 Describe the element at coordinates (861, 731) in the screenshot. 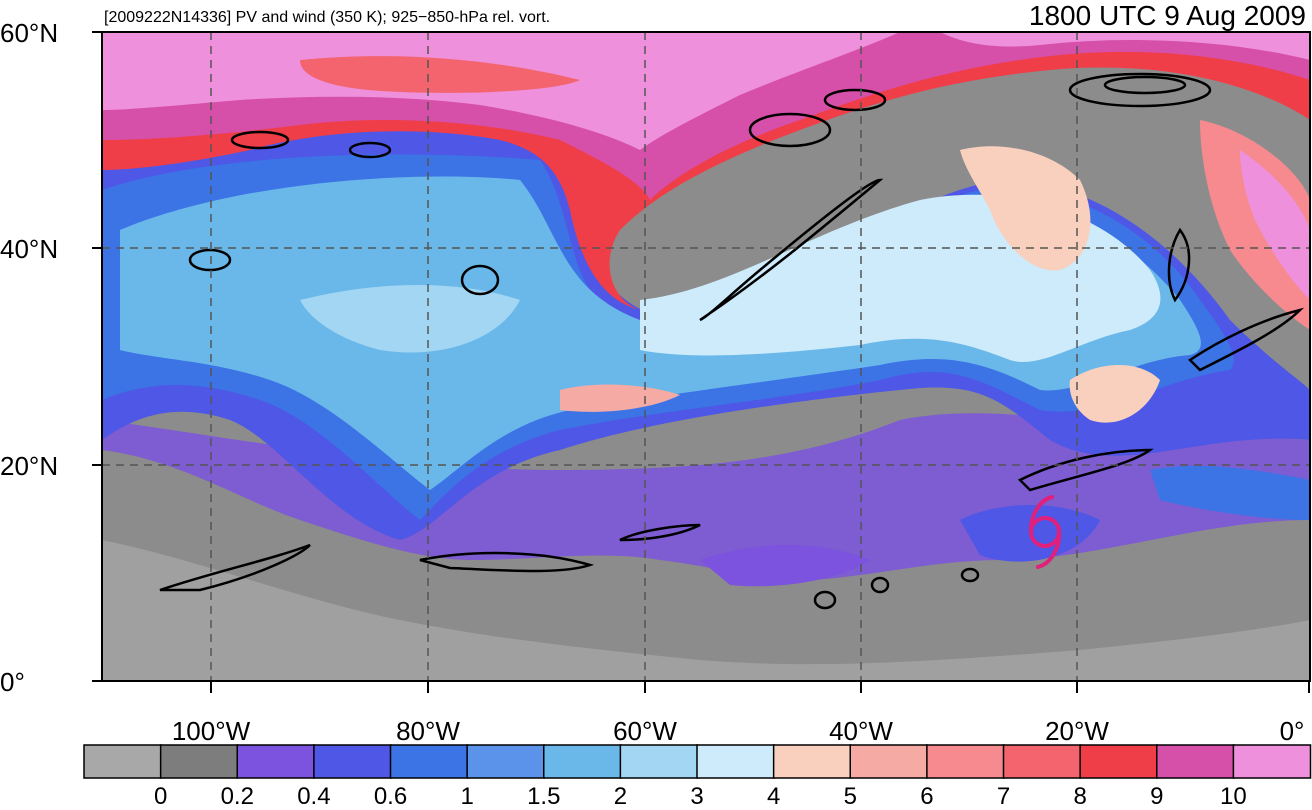

I see `lon-label-40w: 40°W` at that location.